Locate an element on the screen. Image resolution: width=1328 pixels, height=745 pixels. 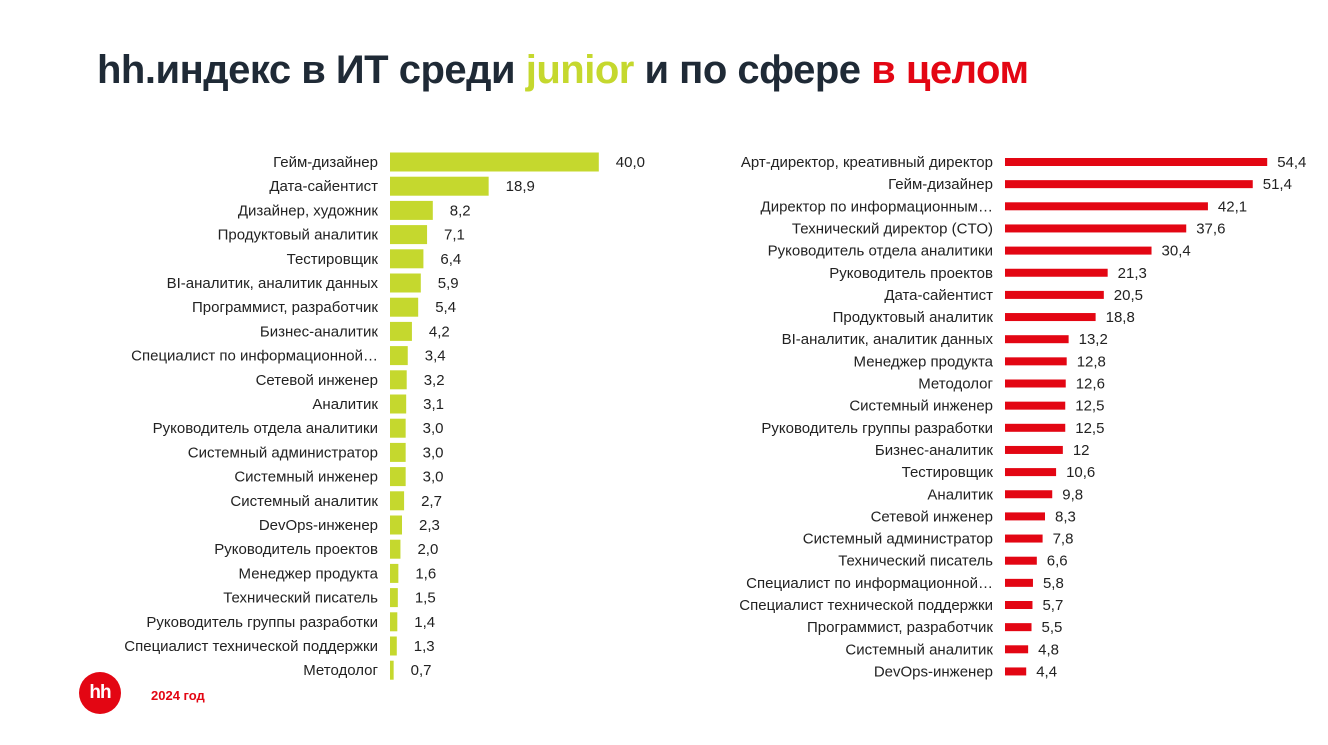
value-label: 12,5 is located at coordinates (1089, 406).